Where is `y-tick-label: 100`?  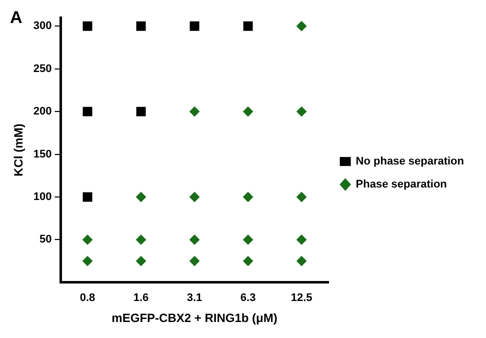 y-tick-label: 100 is located at coordinates (42, 197).